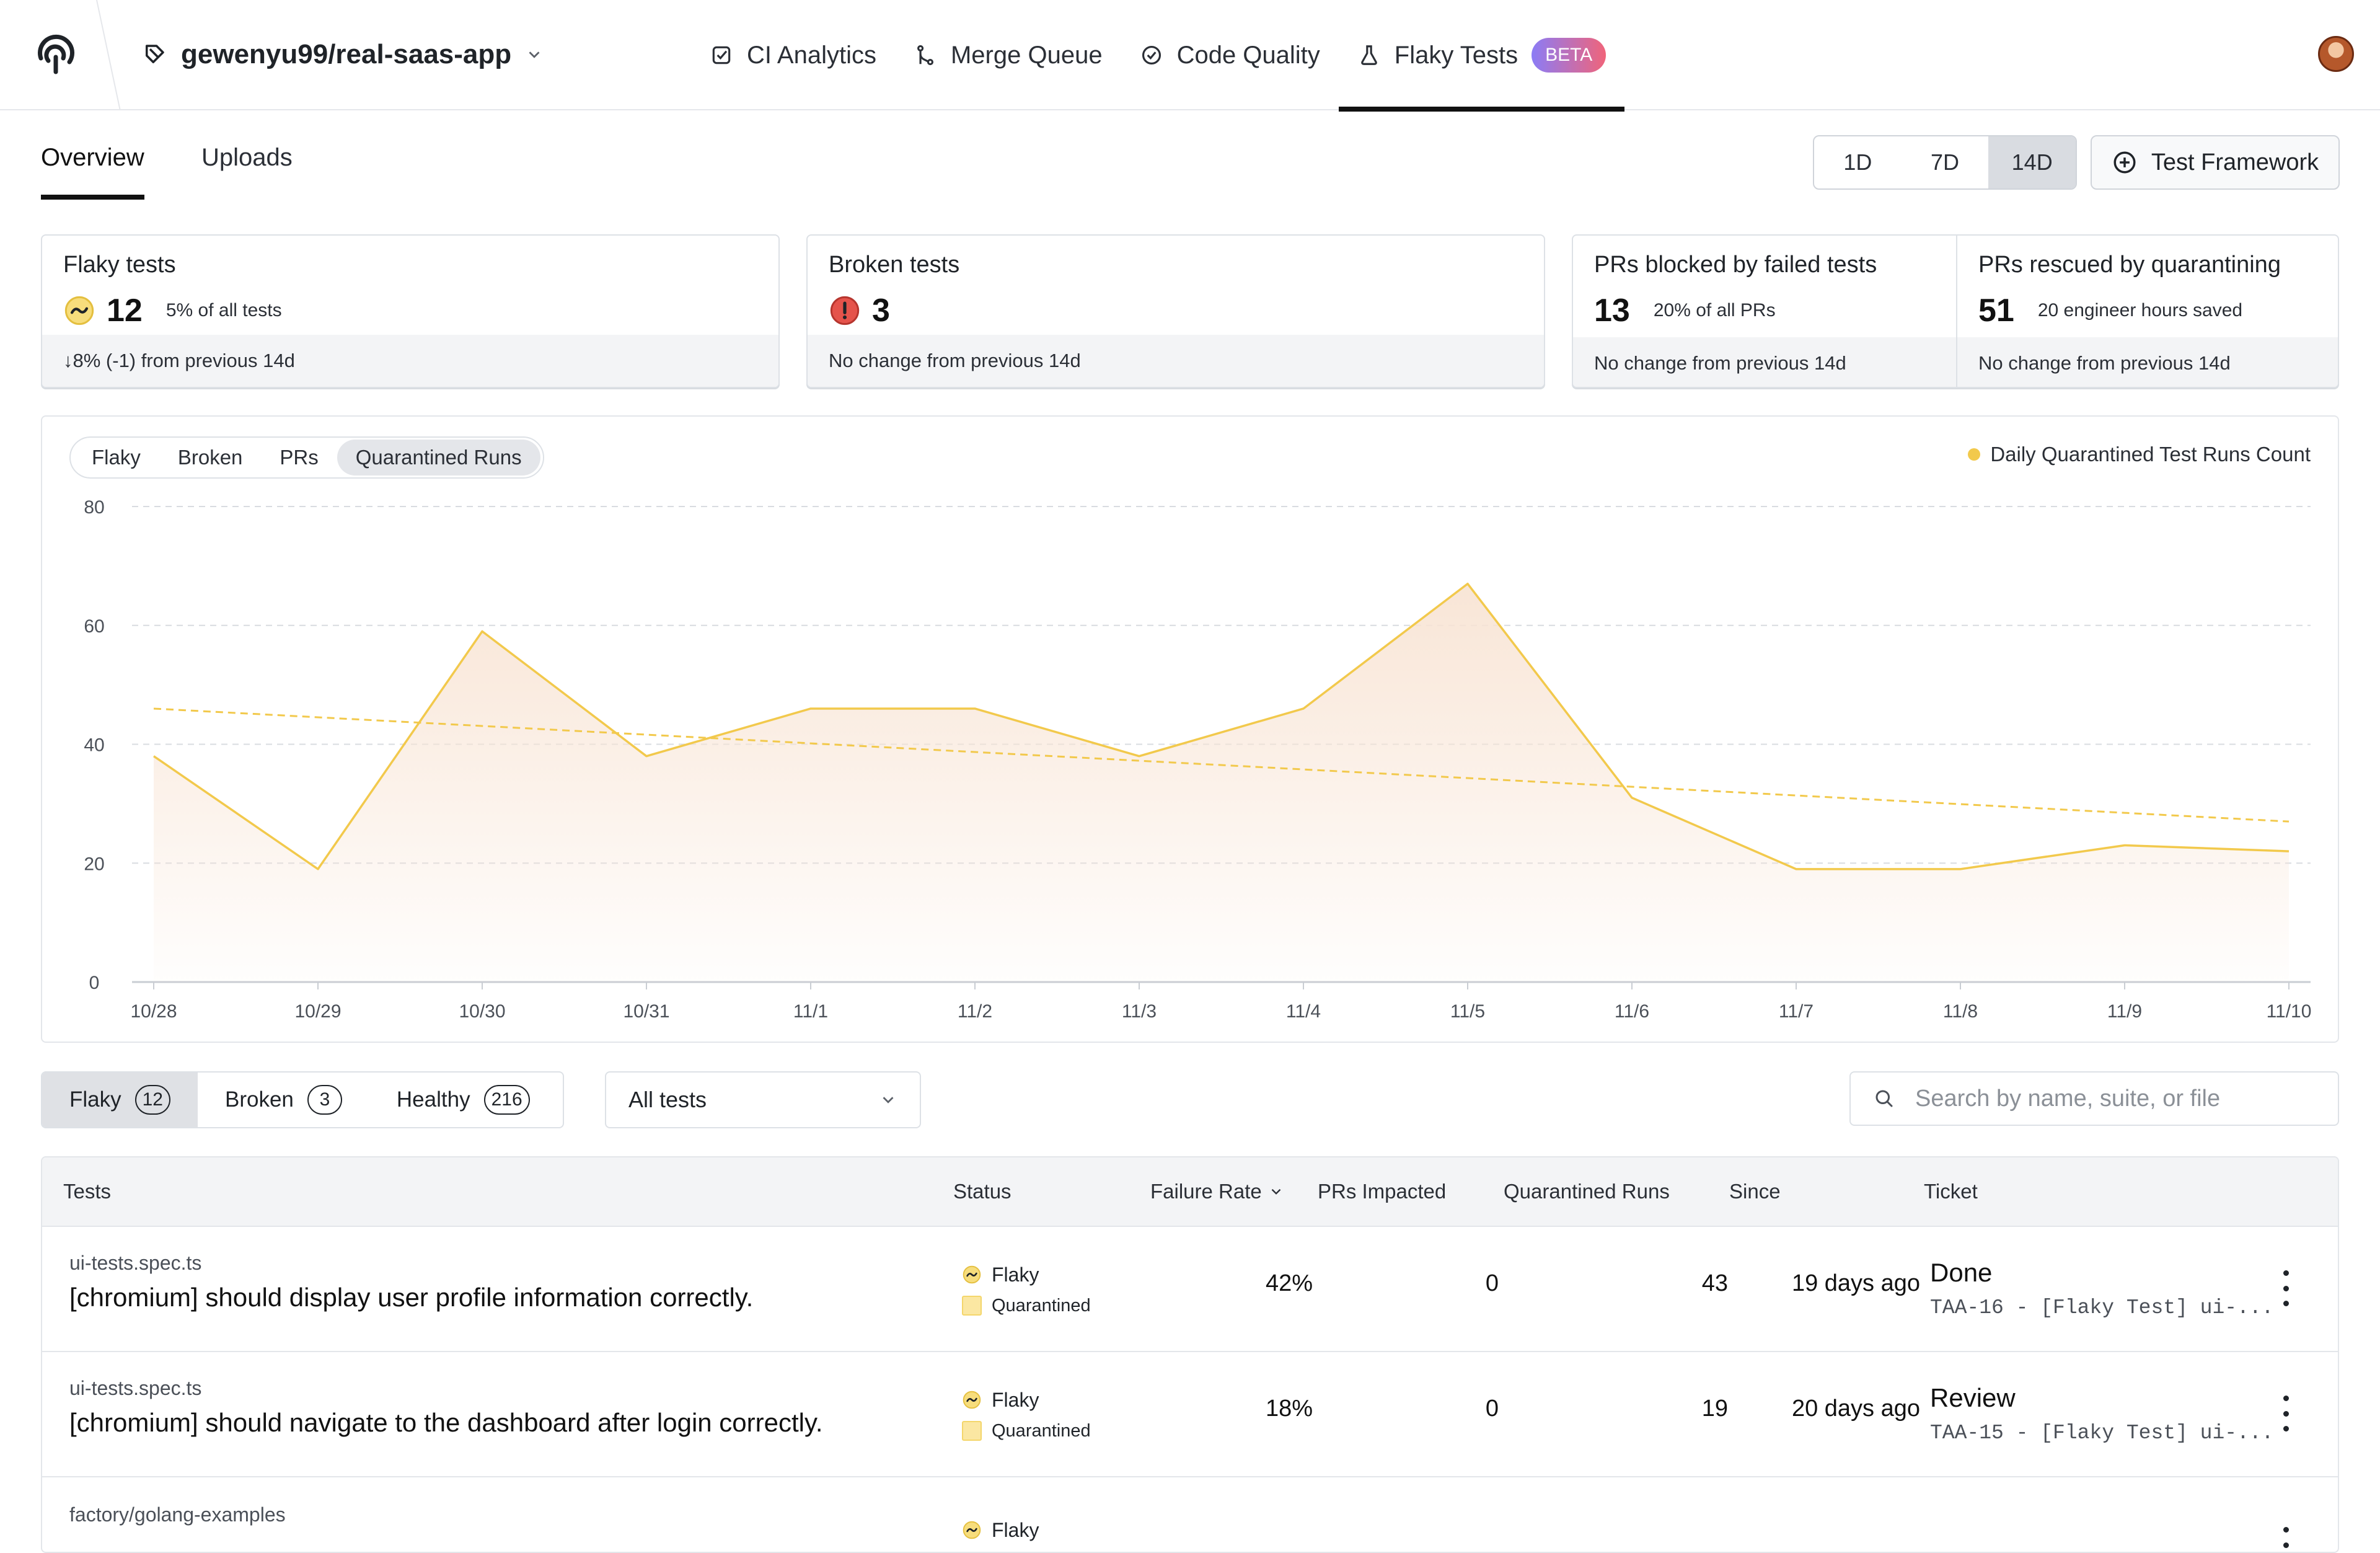 Image resolution: width=2380 pixels, height=1553 pixels. I want to click on col-failure-rate: Failure Rate, so click(1217, 1191).